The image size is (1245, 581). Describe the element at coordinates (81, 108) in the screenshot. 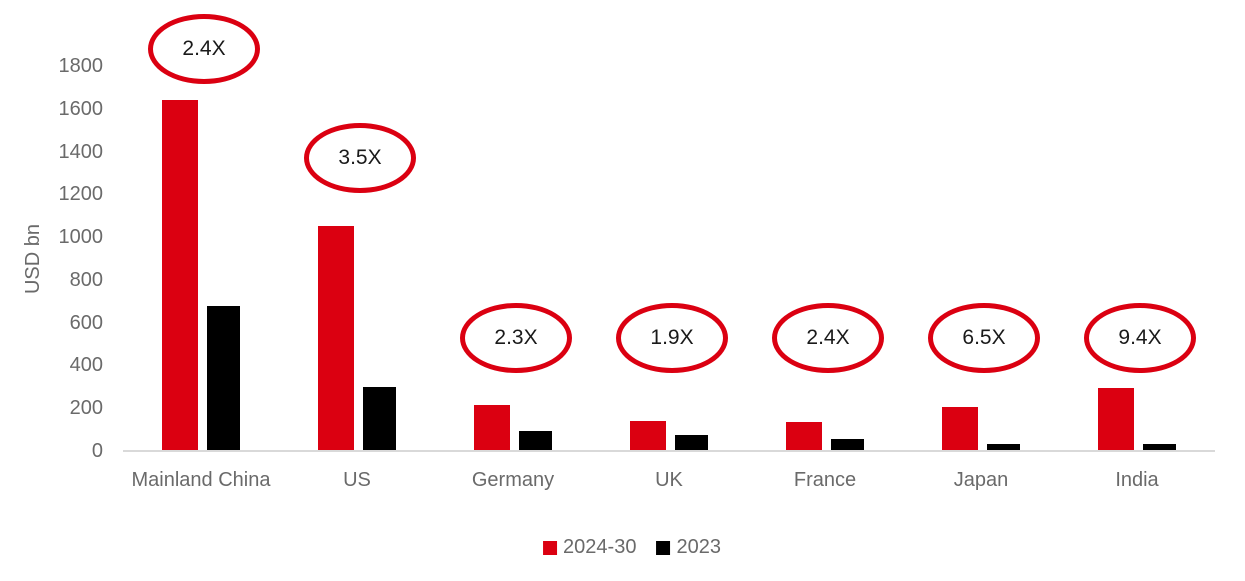

I see `y-tick-1600: 1600` at that location.